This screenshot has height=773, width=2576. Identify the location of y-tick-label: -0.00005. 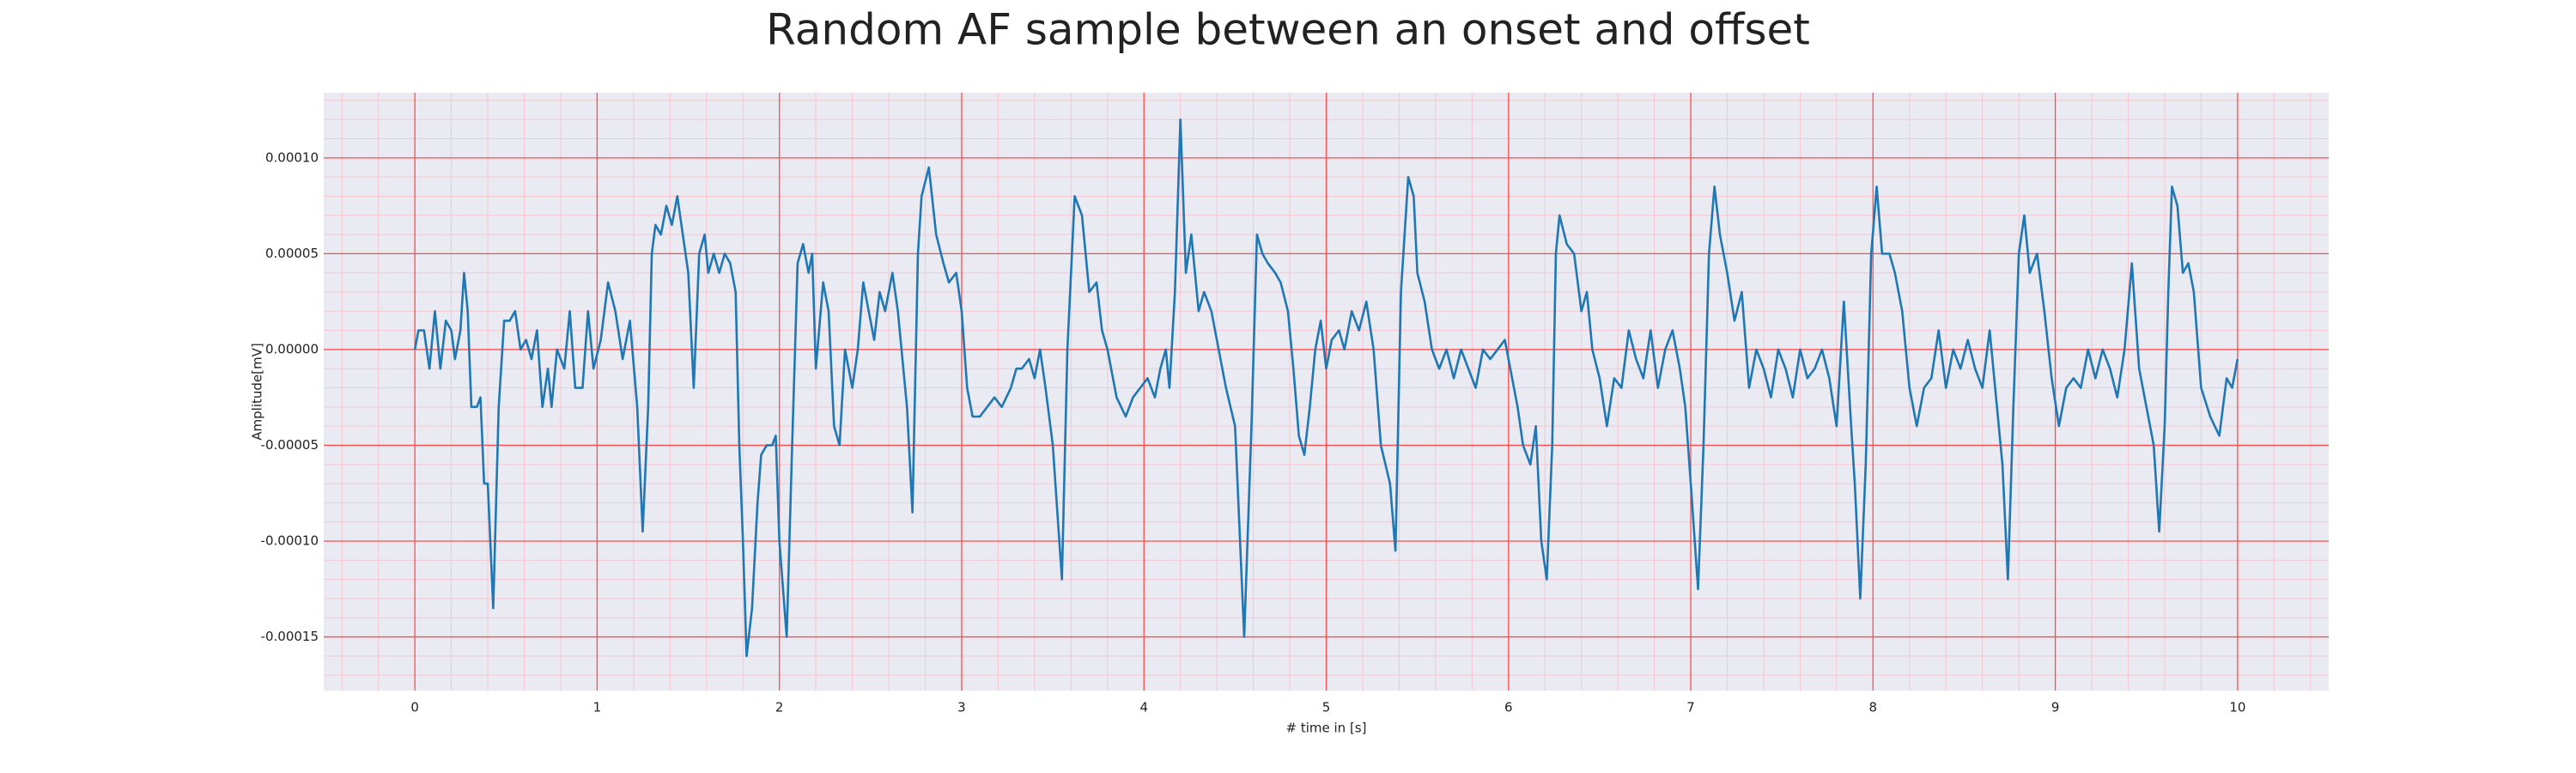
(290, 445).